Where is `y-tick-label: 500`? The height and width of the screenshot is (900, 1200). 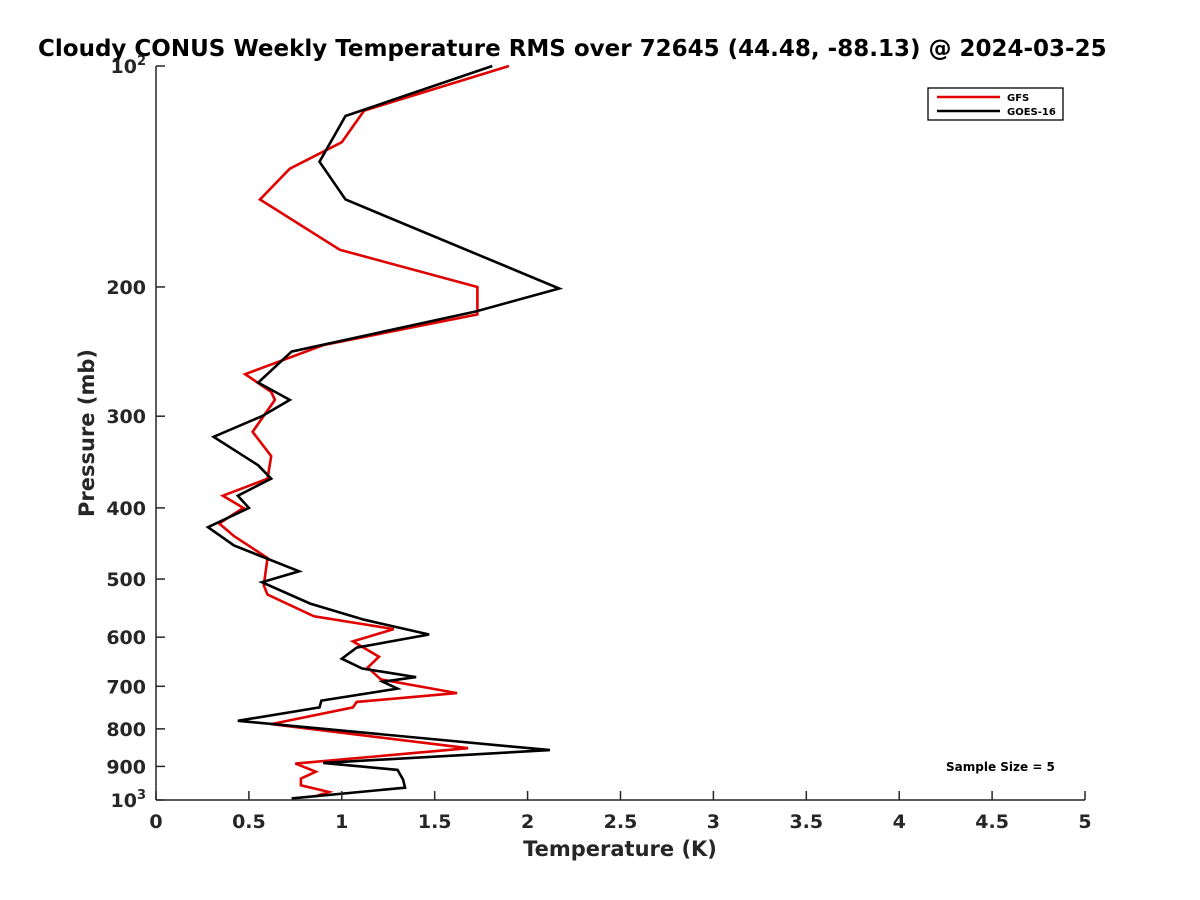
y-tick-label: 500 is located at coordinates (126, 580).